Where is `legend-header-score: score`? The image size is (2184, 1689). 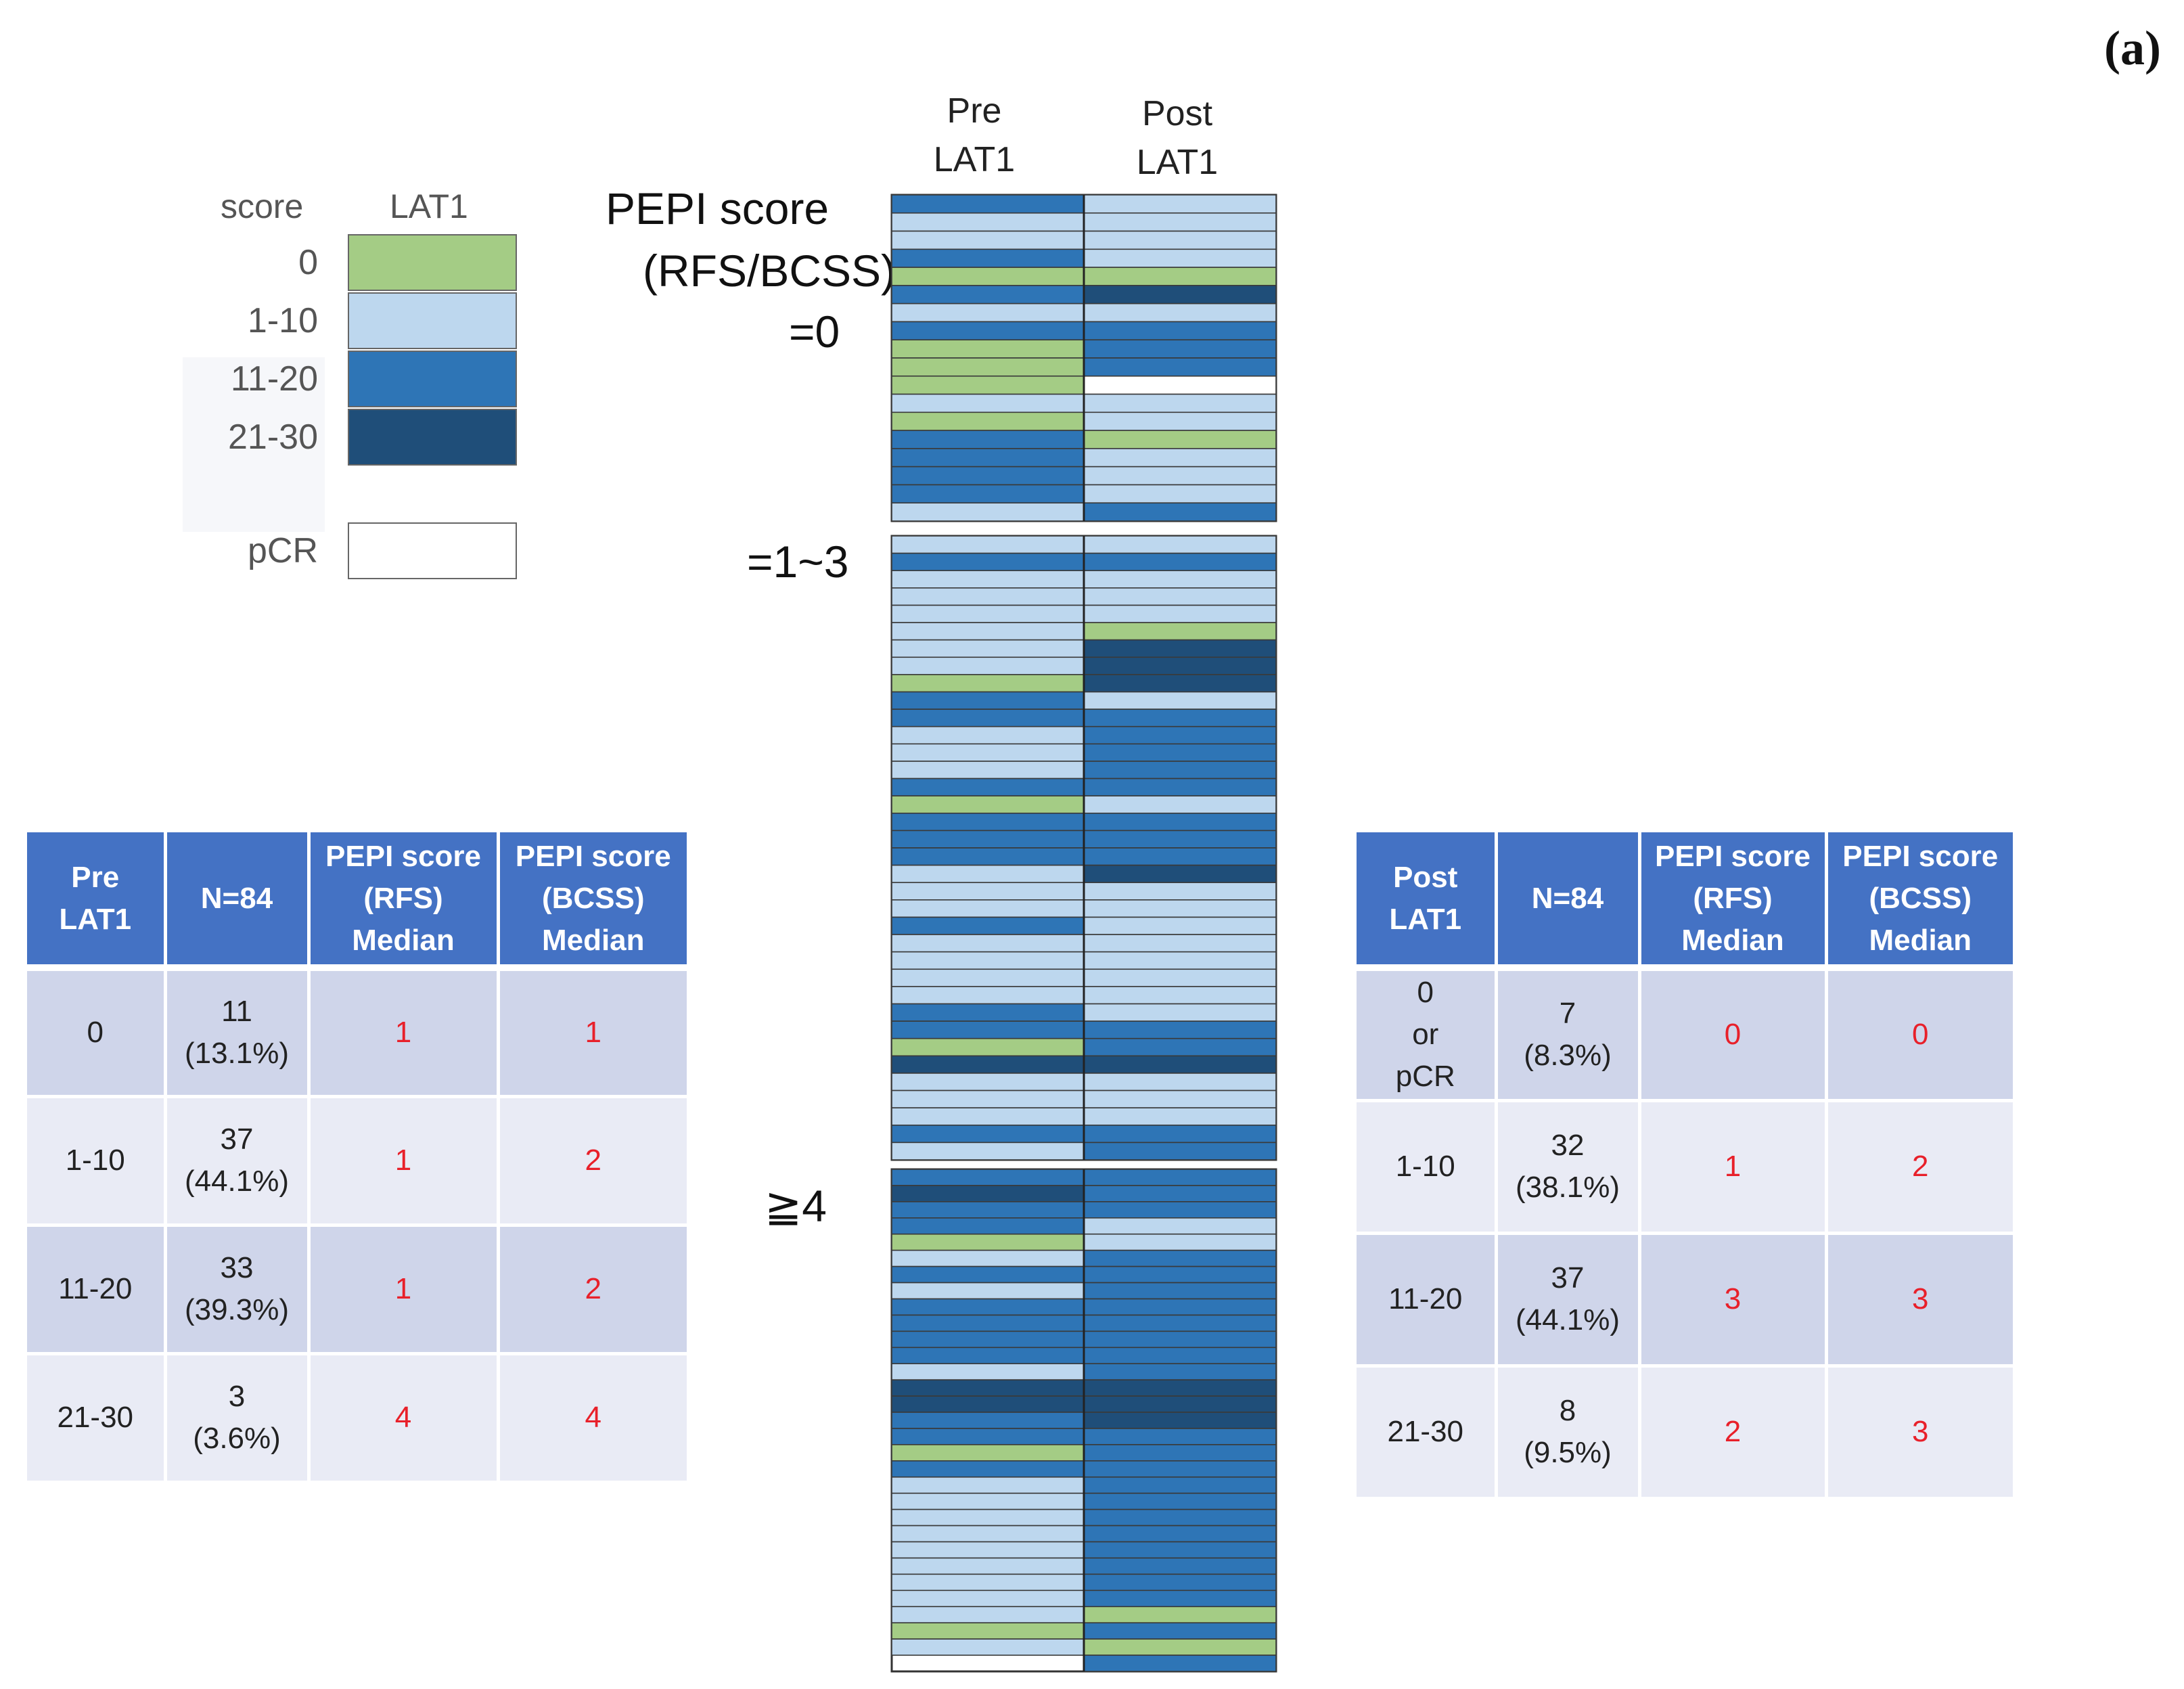
legend-header-score: score is located at coordinates (262, 206).